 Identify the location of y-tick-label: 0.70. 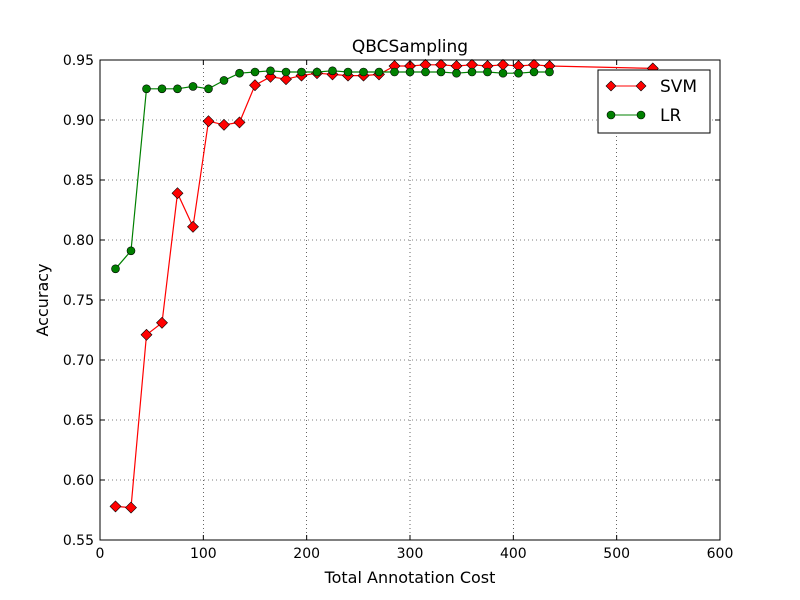
(78, 361).